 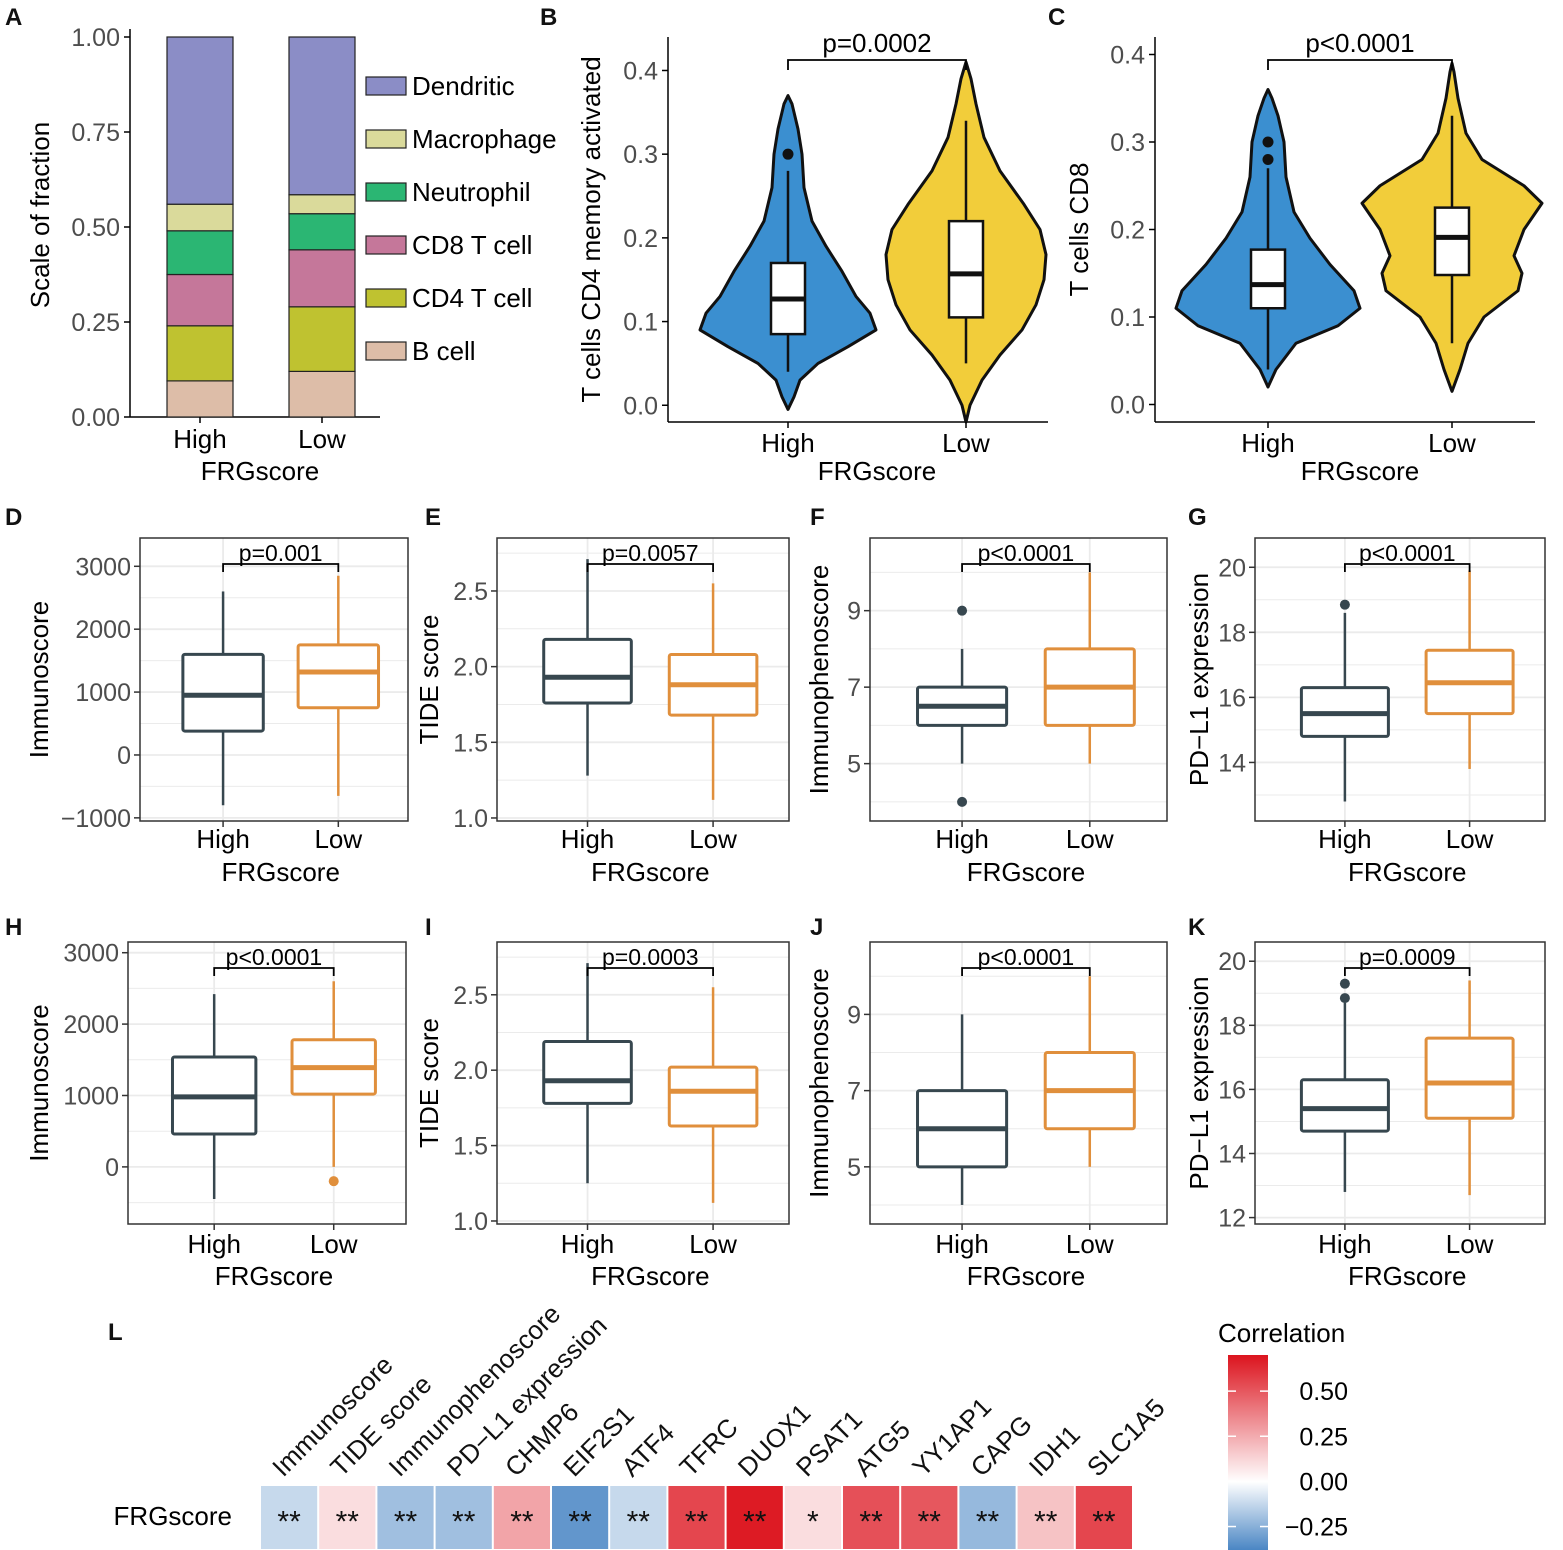 I want to click on panel-label-A: A, so click(x=13, y=17).